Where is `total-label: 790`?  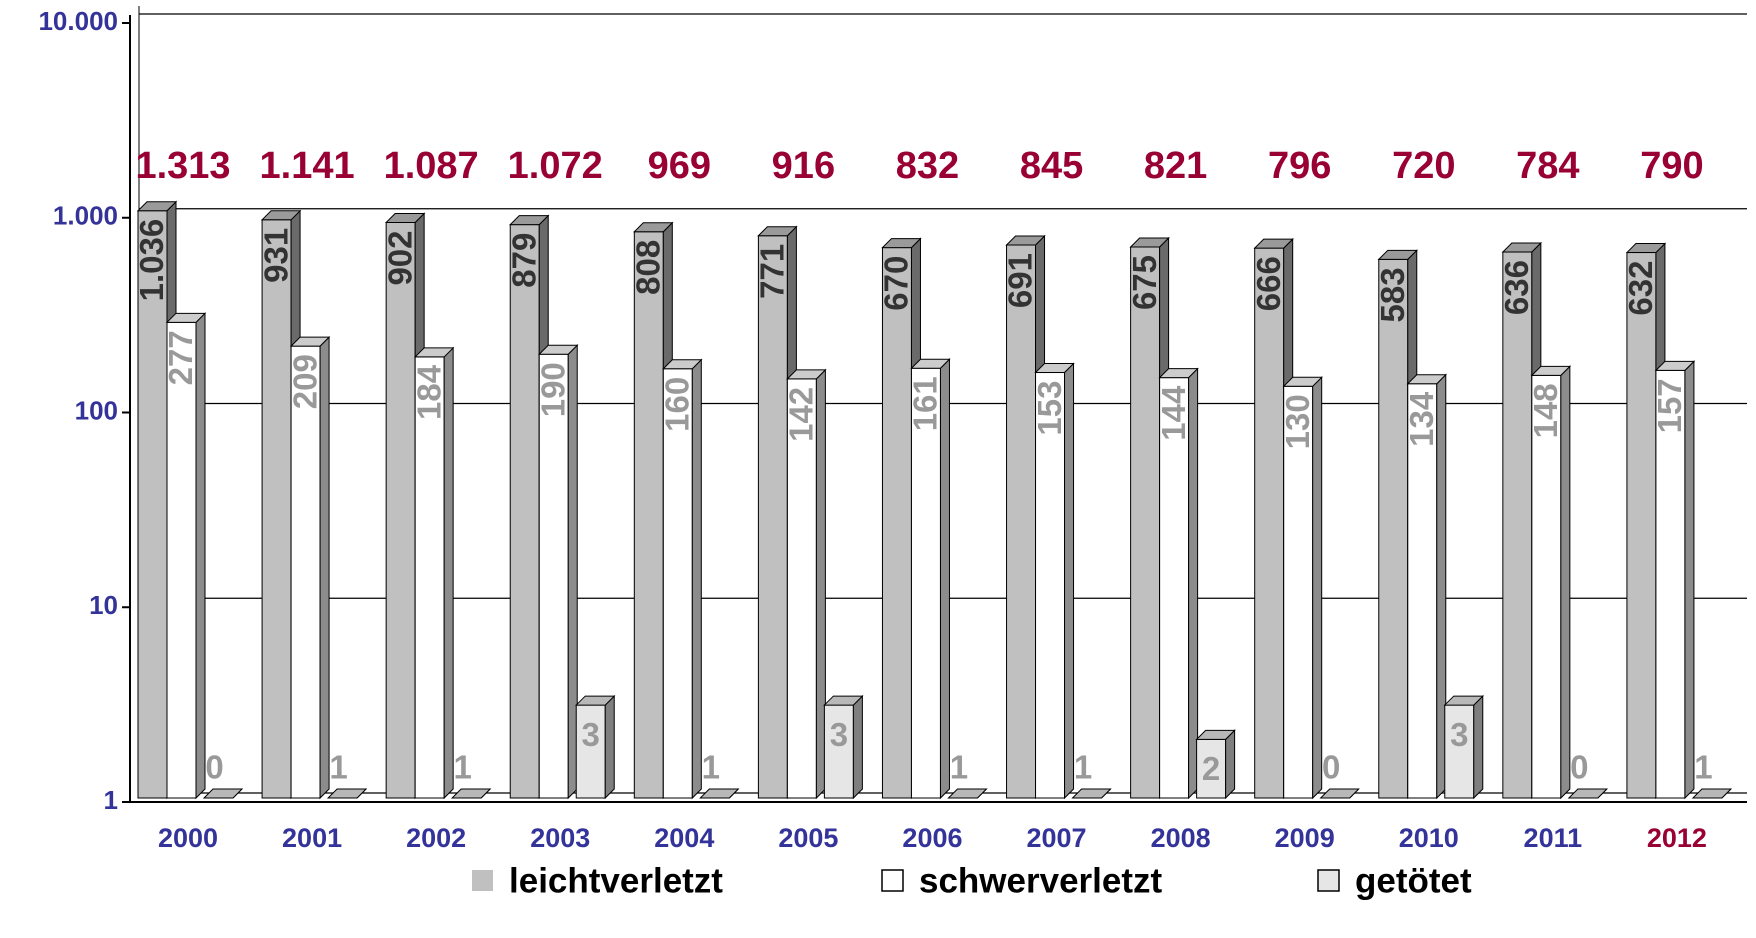
total-label: 790 is located at coordinates (1671, 166).